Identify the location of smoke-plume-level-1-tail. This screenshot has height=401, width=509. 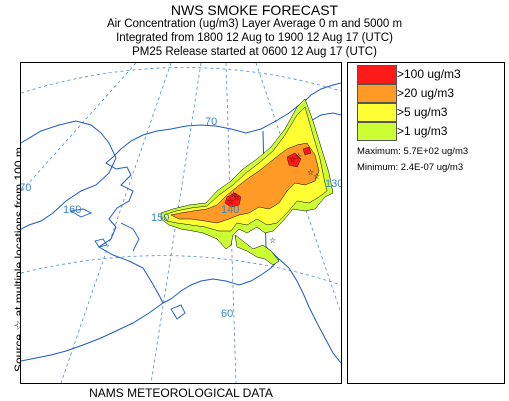
(257, 250).